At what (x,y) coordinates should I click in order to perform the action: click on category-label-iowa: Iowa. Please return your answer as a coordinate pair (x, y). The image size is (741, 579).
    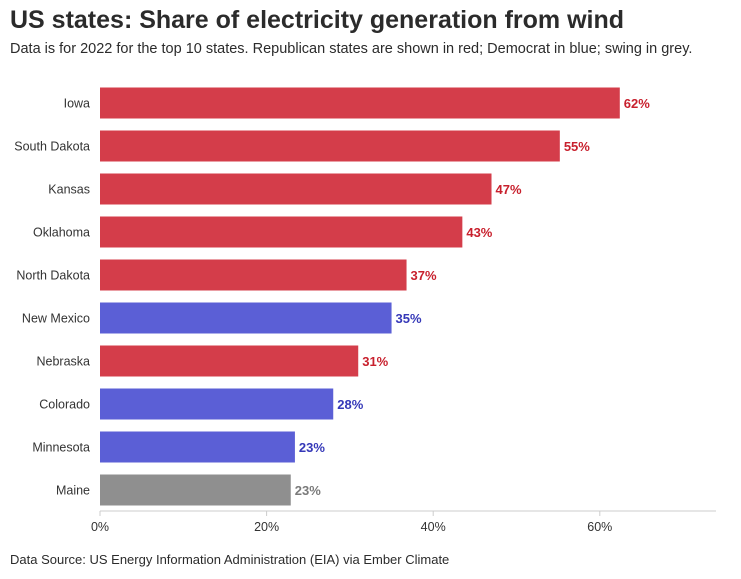
    Looking at the image, I should click on (77, 104).